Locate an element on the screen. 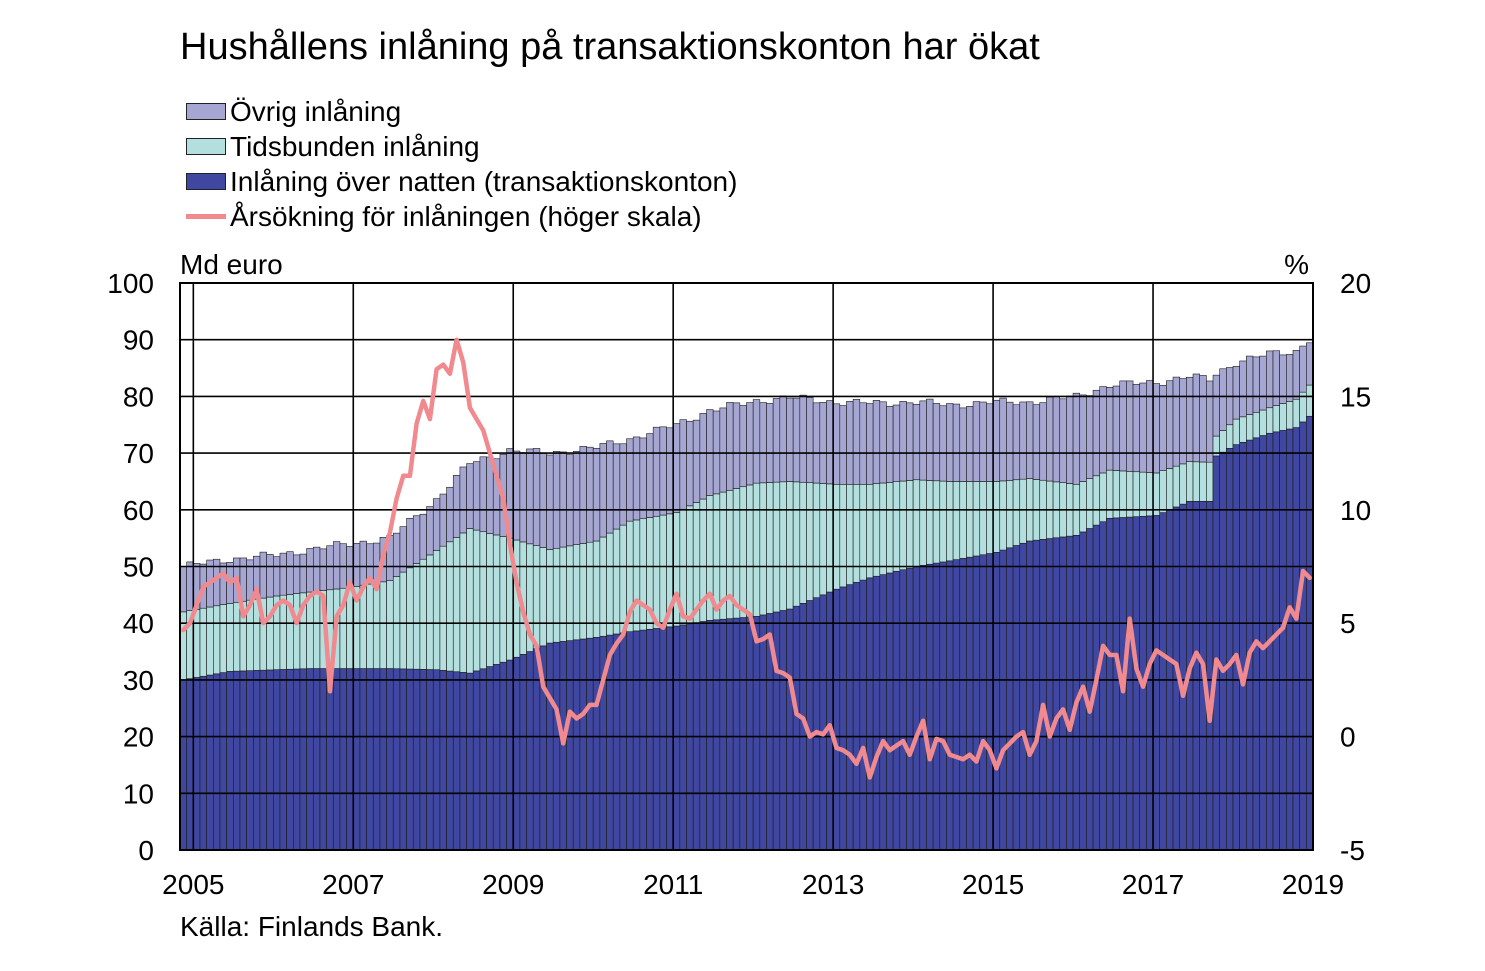  left-axis-tick-label: 30 is located at coordinates (138, 680).